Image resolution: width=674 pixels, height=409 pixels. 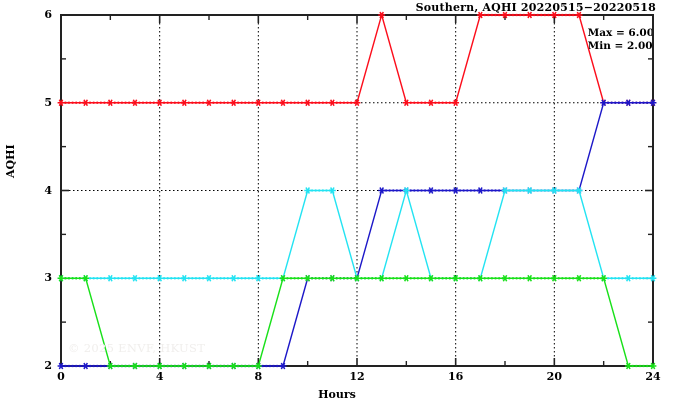 What do you see at coordinates (337, 394) in the screenshot?
I see `x-axis-label: Hours` at bounding box center [337, 394].